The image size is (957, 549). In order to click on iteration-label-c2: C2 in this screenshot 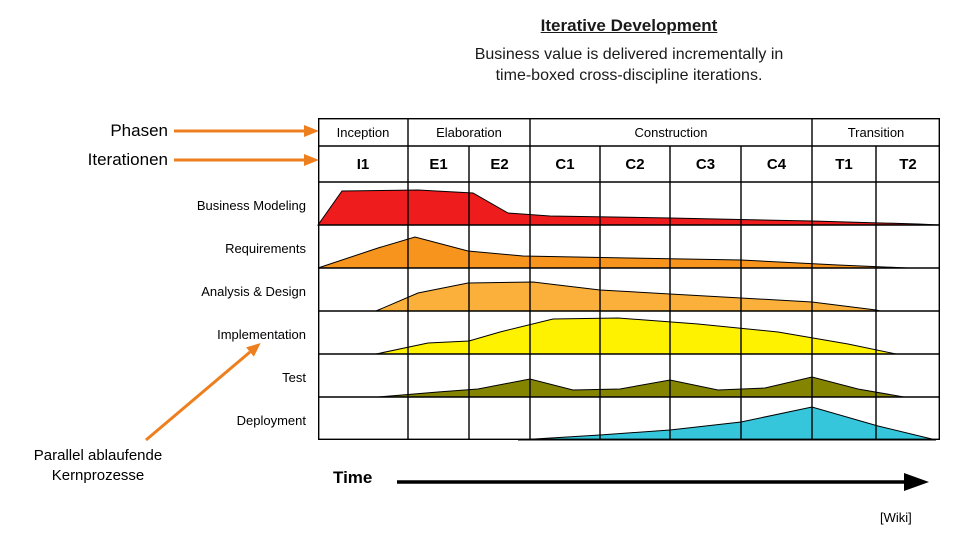, I will do `click(634, 164)`.